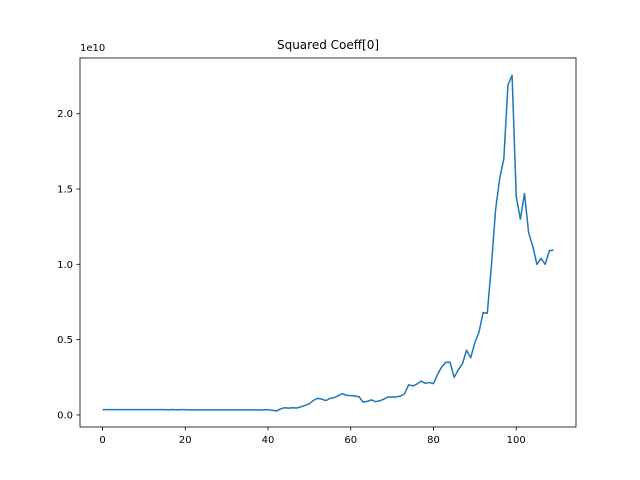 The image size is (640, 480). Describe the element at coordinates (102, 440) in the screenshot. I see `x-tick-label-0: 0` at that location.